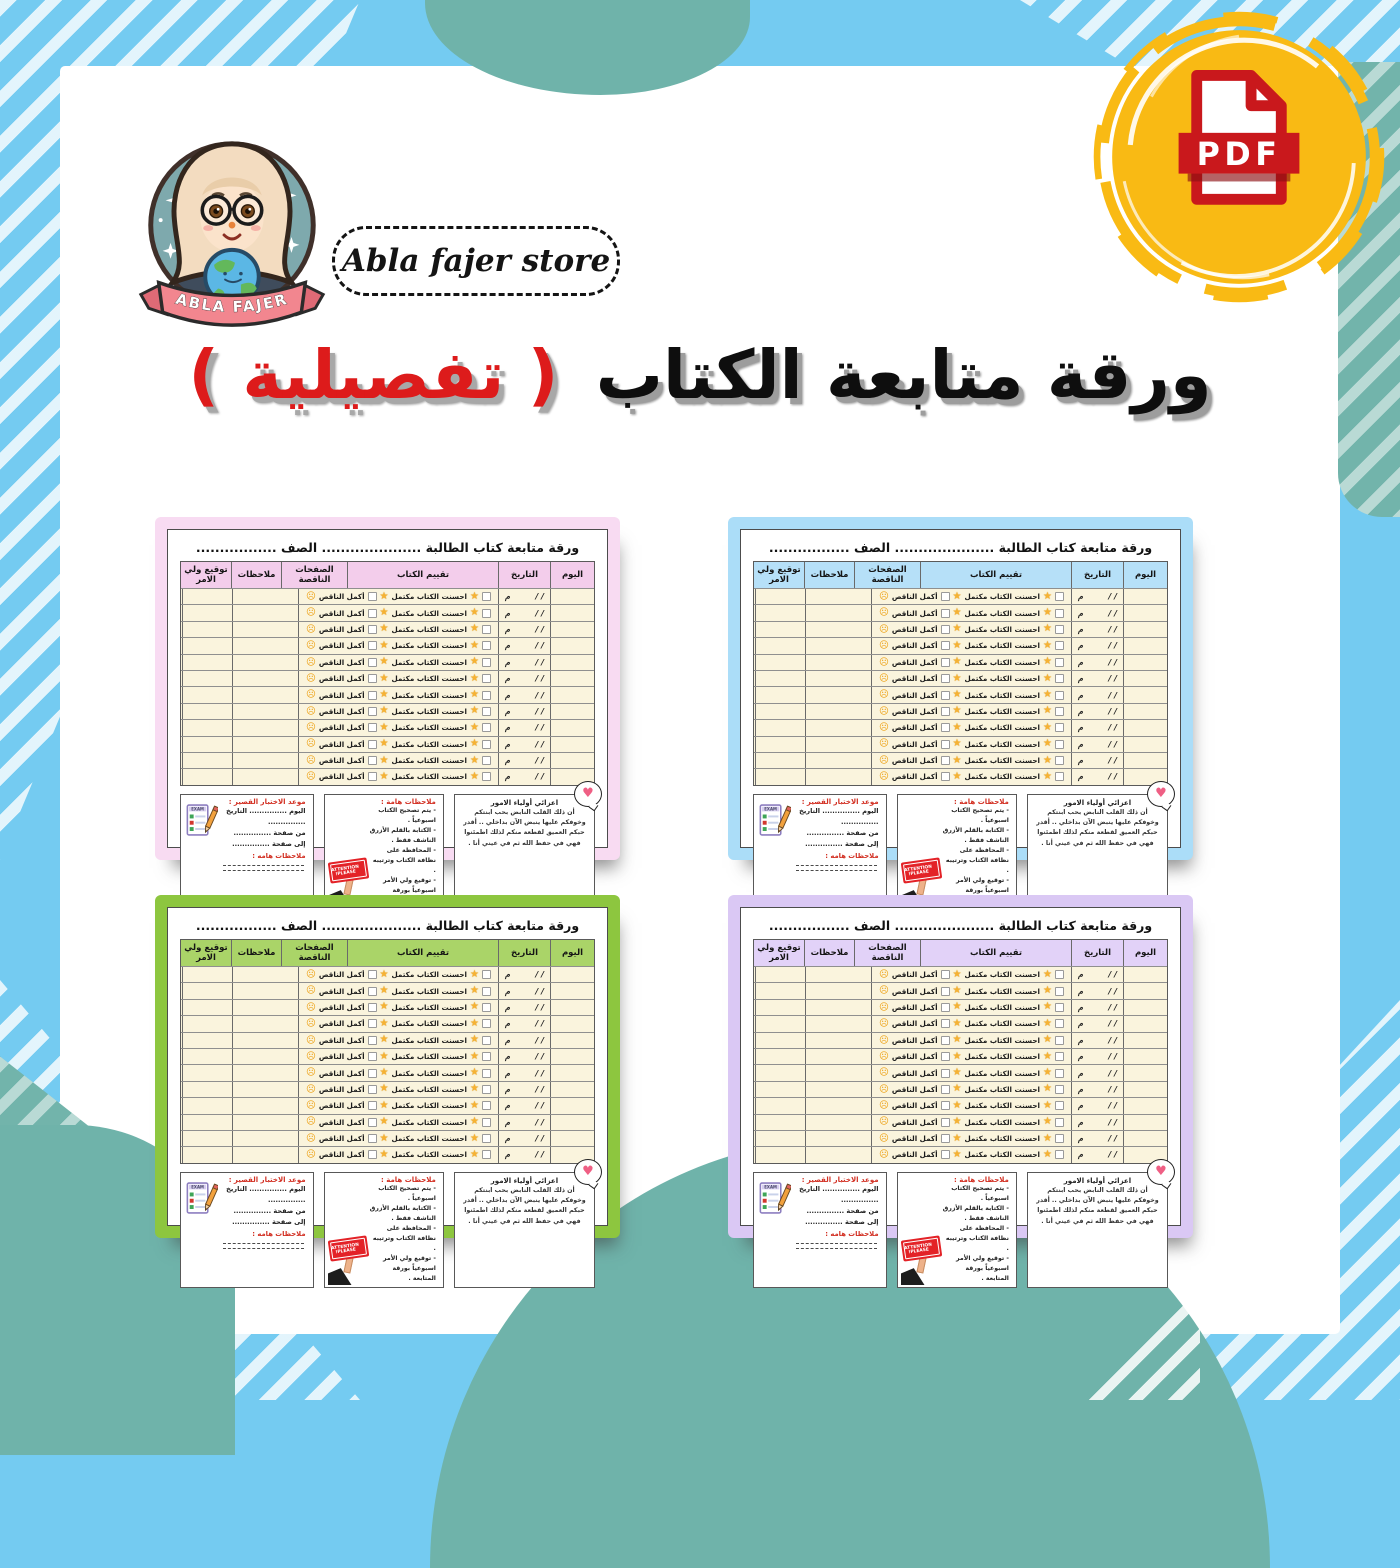 The image size is (1400, 1568). Describe the element at coordinates (206, 575) in the screenshot. I see `col-header-signature: توقيع ولي الامر` at that location.